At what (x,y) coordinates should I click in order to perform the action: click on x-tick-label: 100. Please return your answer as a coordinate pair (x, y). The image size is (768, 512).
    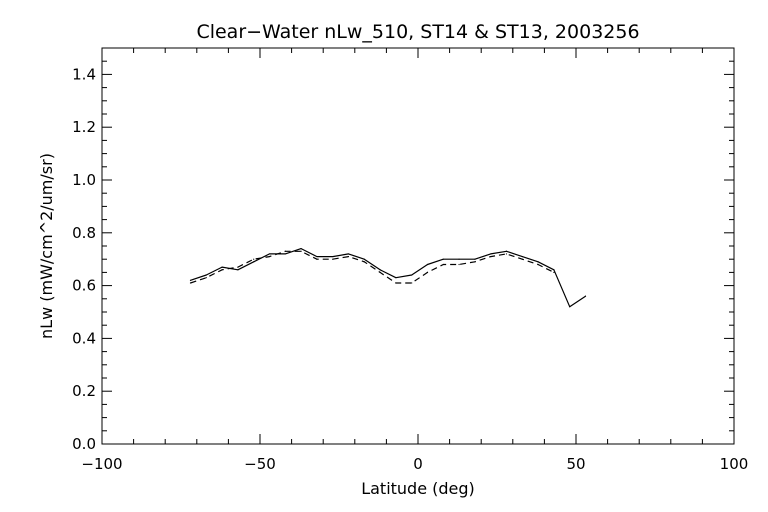
    Looking at the image, I should click on (734, 464).